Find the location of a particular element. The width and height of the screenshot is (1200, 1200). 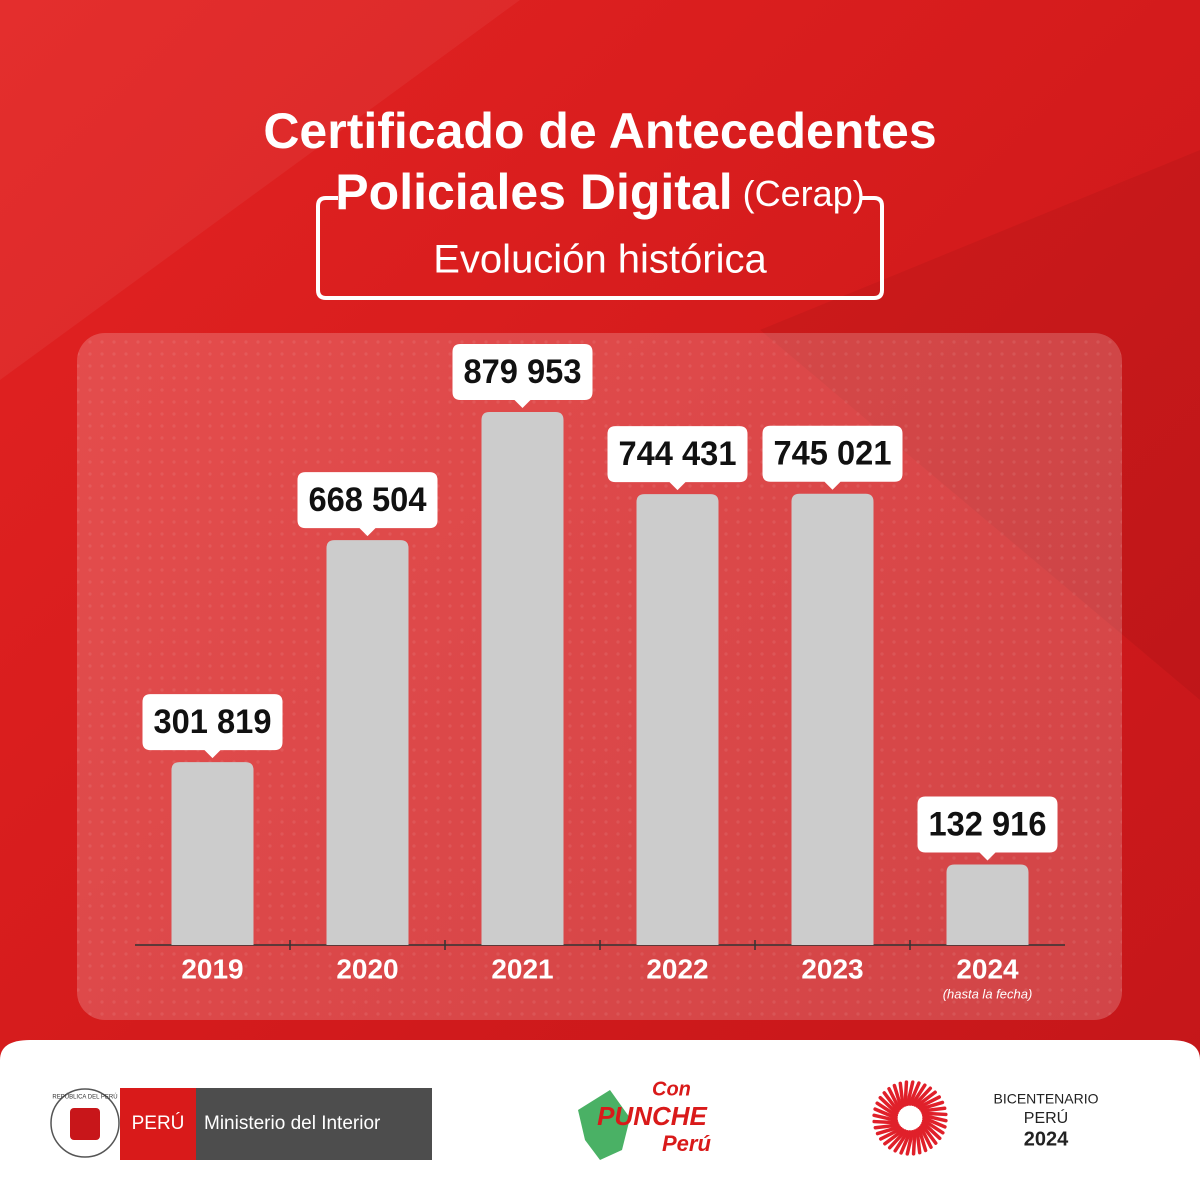

bicentenary-text: 2024 is located at coordinates (1046, 1139).